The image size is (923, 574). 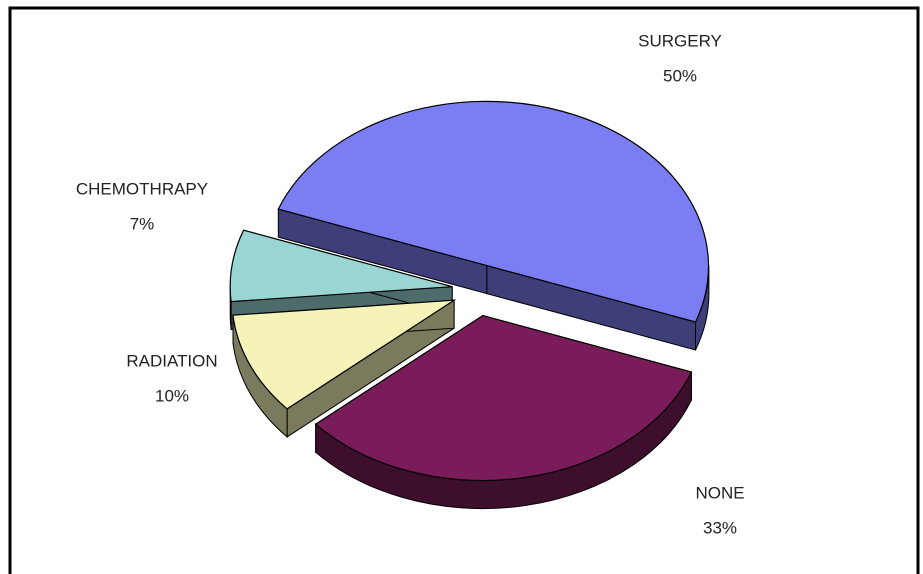 I want to click on slice-value-label: 10%, so click(x=172, y=395).